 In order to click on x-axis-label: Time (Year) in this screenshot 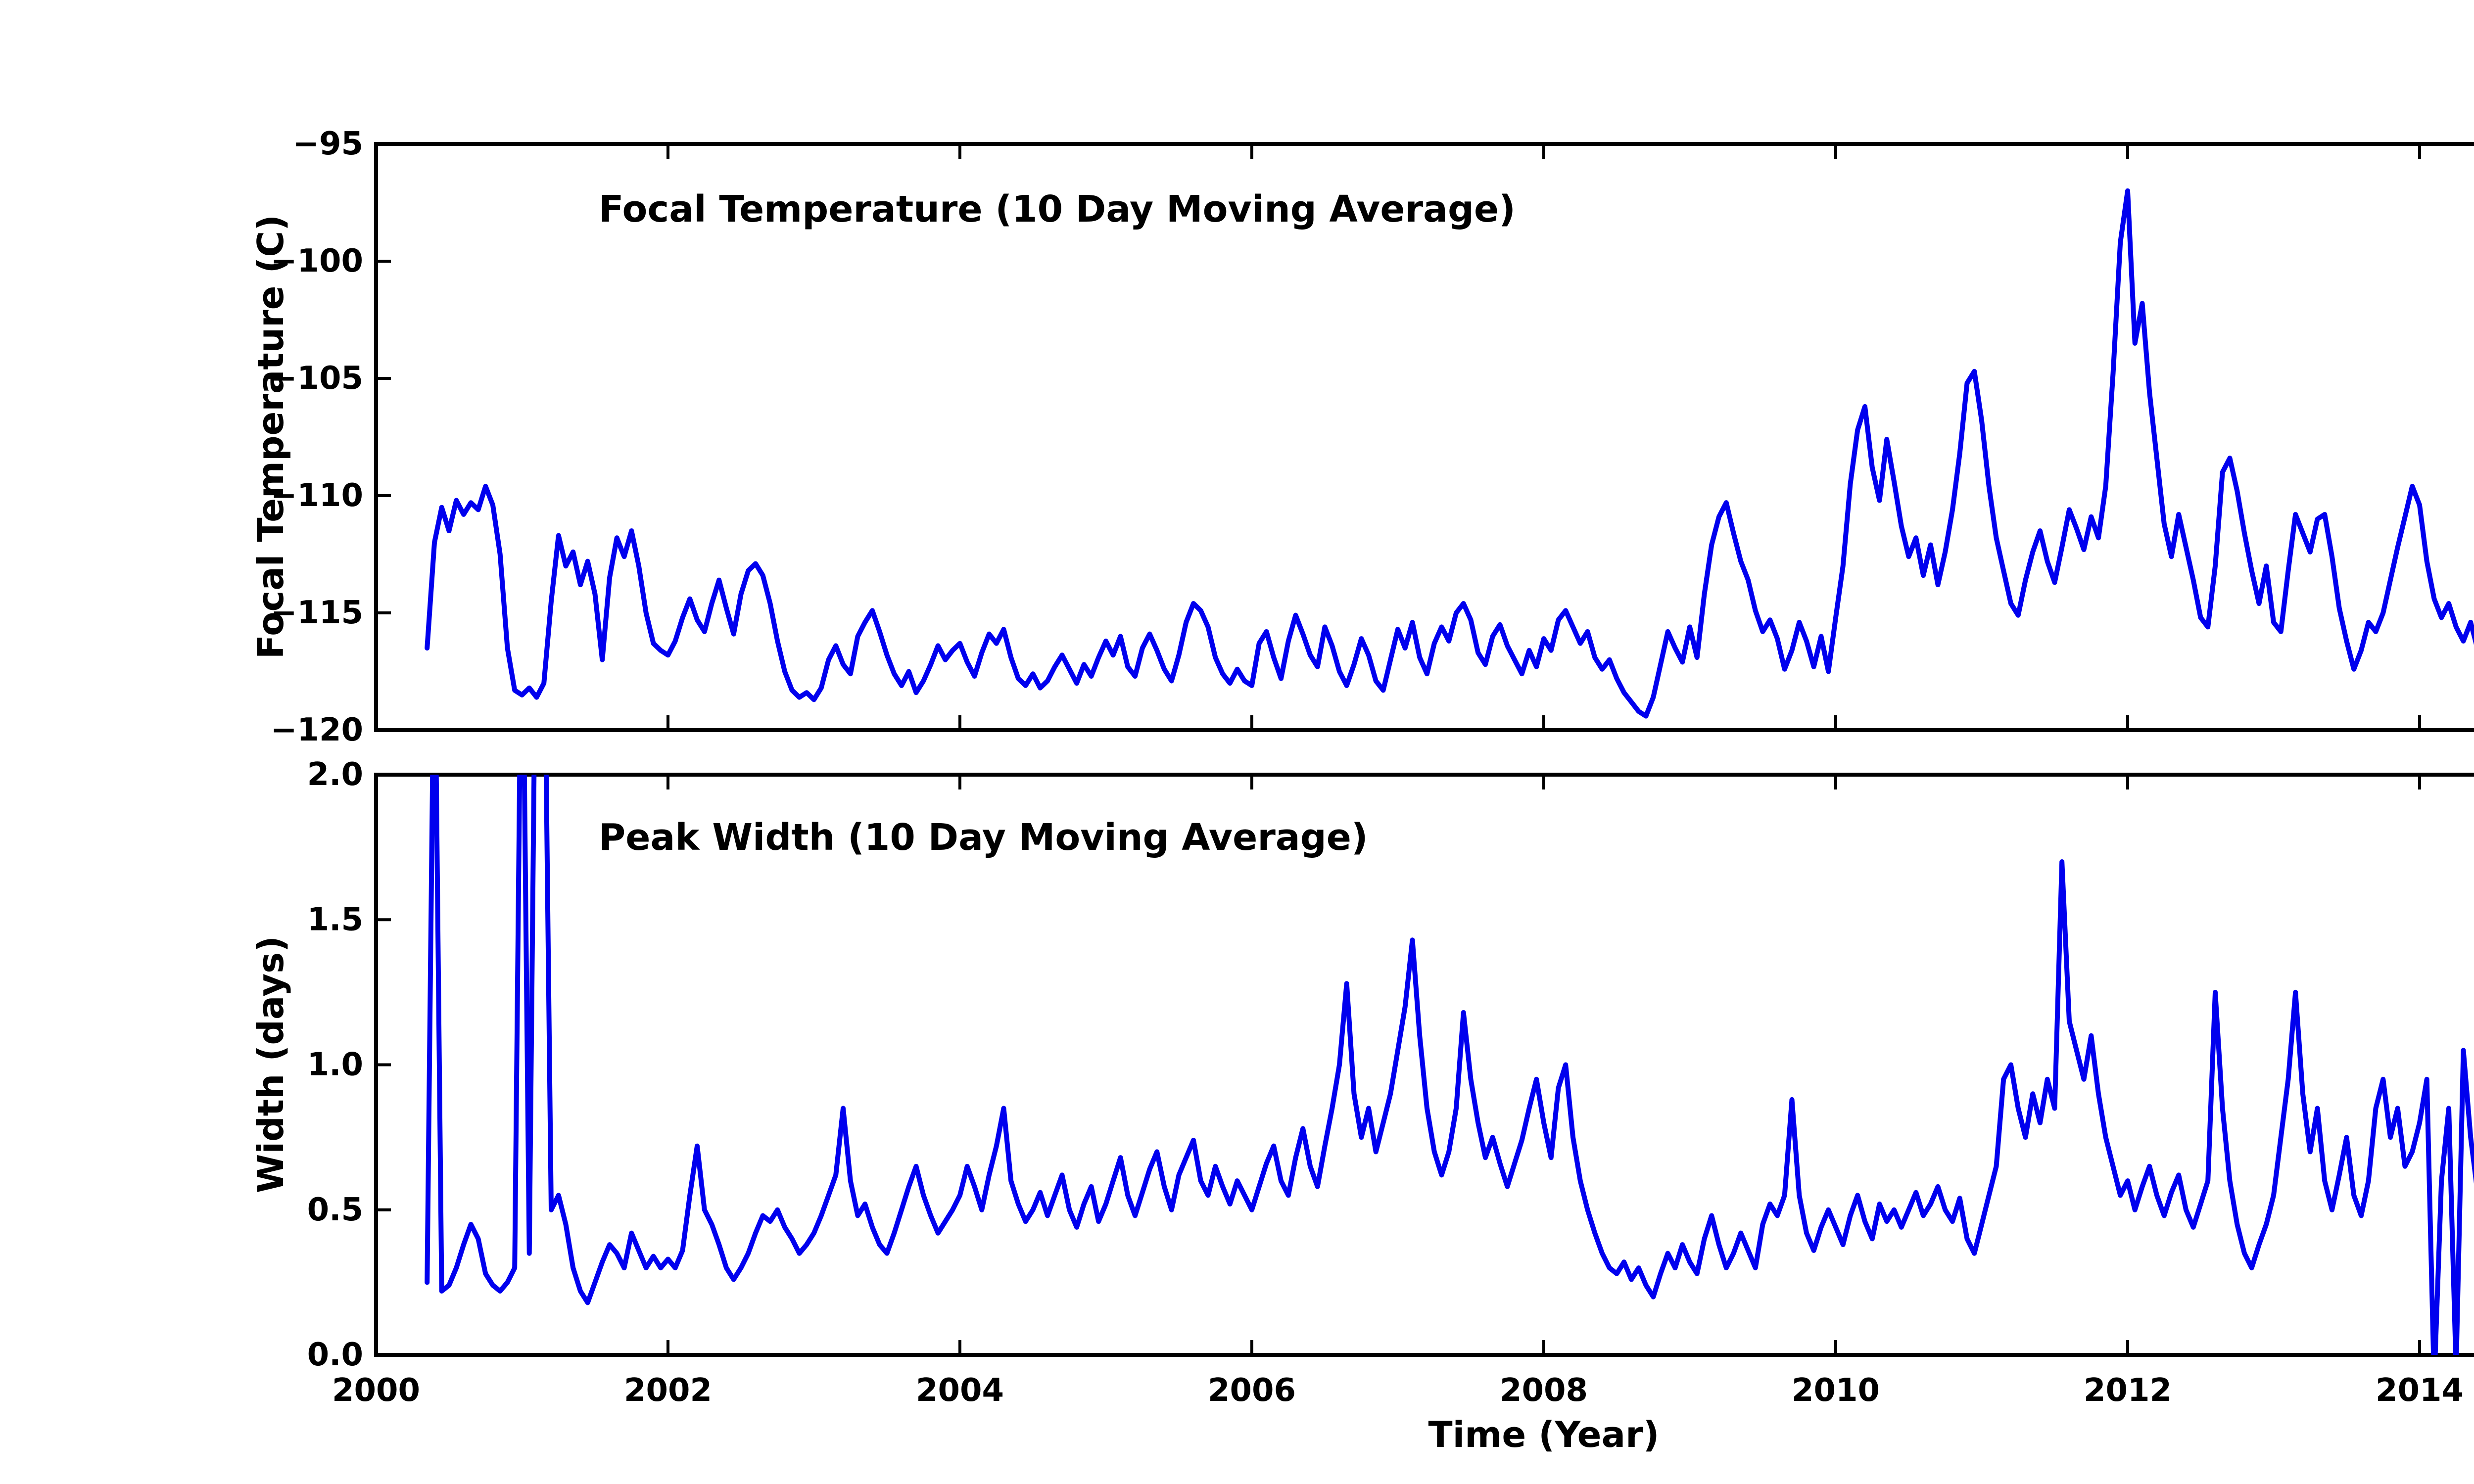, I will do `click(1544, 1434)`.